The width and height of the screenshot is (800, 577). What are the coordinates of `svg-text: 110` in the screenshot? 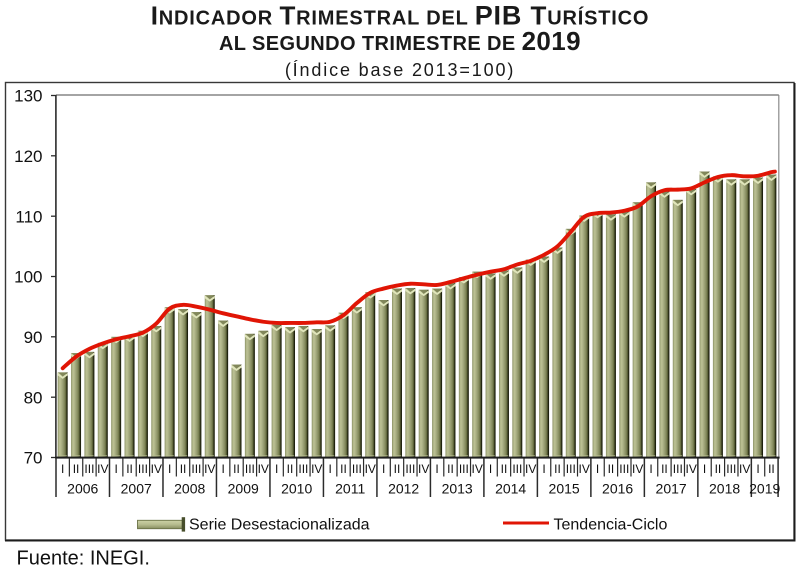 It's located at (28, 216).